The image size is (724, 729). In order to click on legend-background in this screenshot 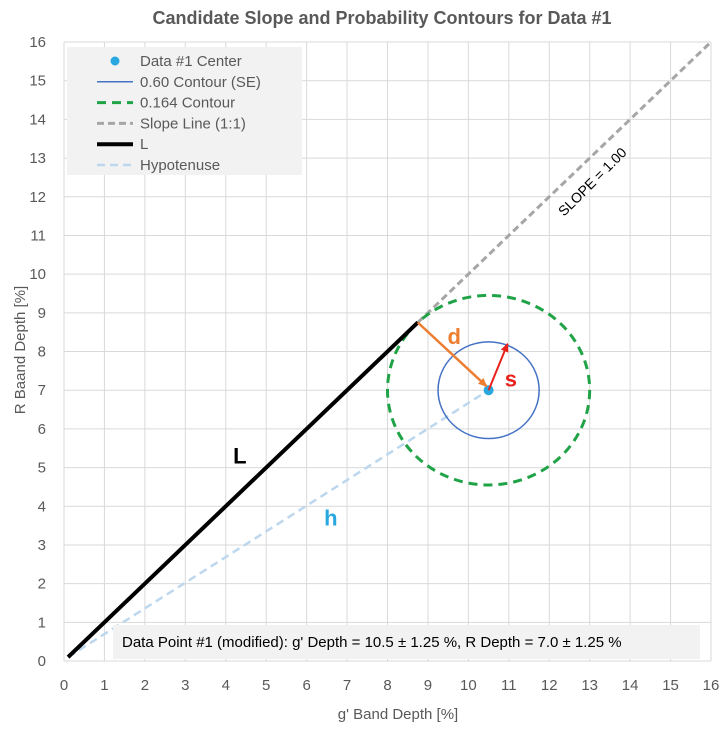, I will do `click(184, 111)`.